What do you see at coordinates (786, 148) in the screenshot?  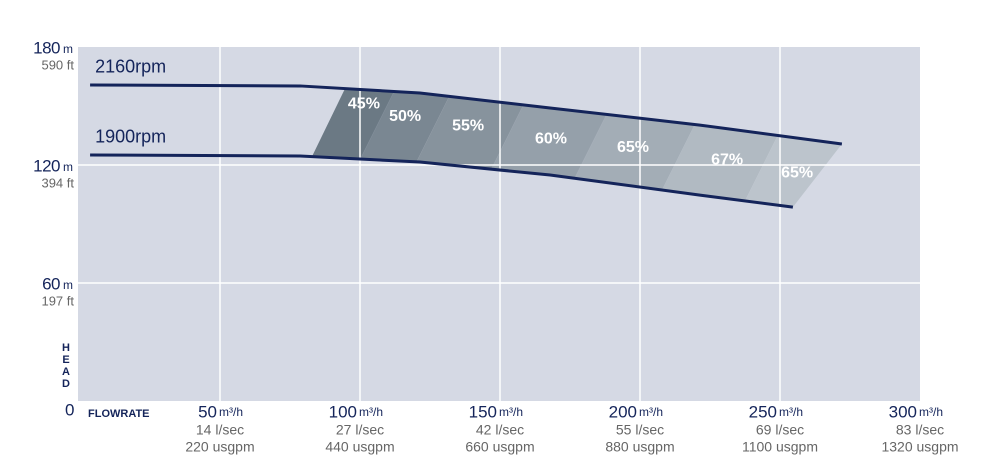 I see `efficiency-band` at bounding box center [786, 148].